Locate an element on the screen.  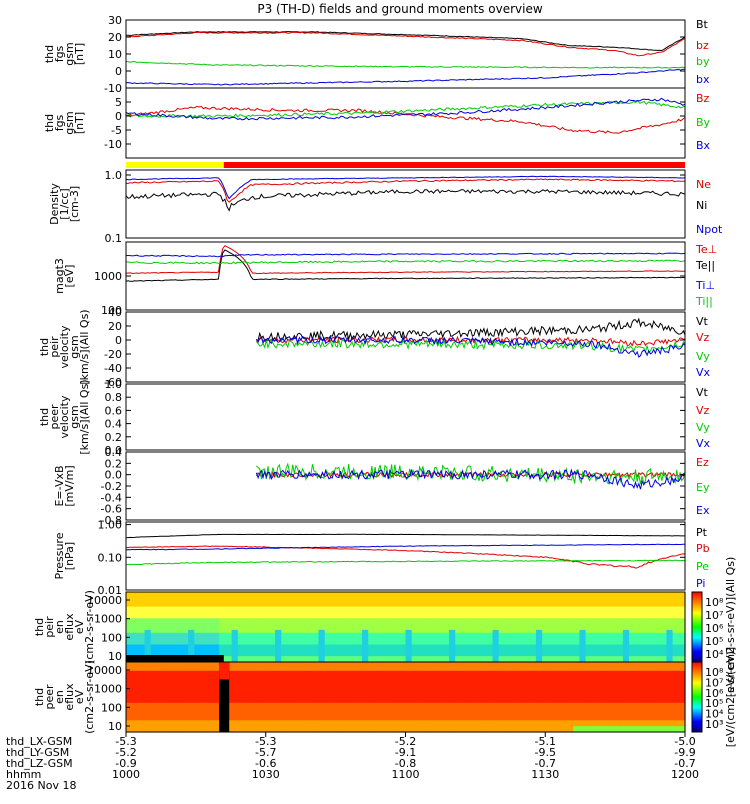
y-tick-label: 20 is located at coordinates (115, 37).